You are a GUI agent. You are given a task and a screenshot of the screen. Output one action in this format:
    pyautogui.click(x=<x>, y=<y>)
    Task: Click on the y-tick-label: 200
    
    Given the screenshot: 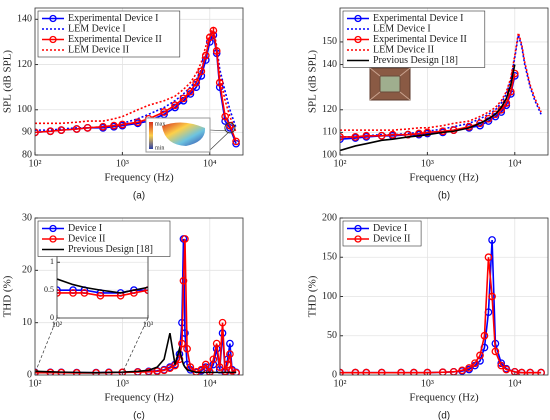 What is the action you would take?
    pyautogui.click(x=329, y=217)
    